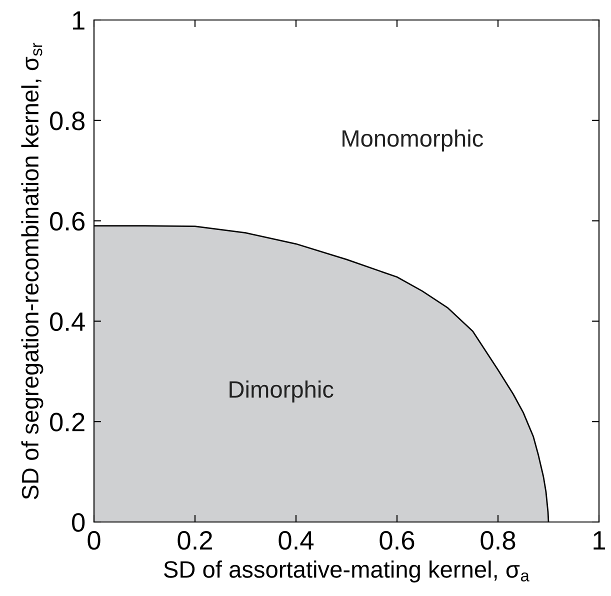 The image size is (611, 596). What do you see at coordinates (67, 121) in the screenshot?
I see `y-tick-label: 0.8` at bounding box center [67, 121].